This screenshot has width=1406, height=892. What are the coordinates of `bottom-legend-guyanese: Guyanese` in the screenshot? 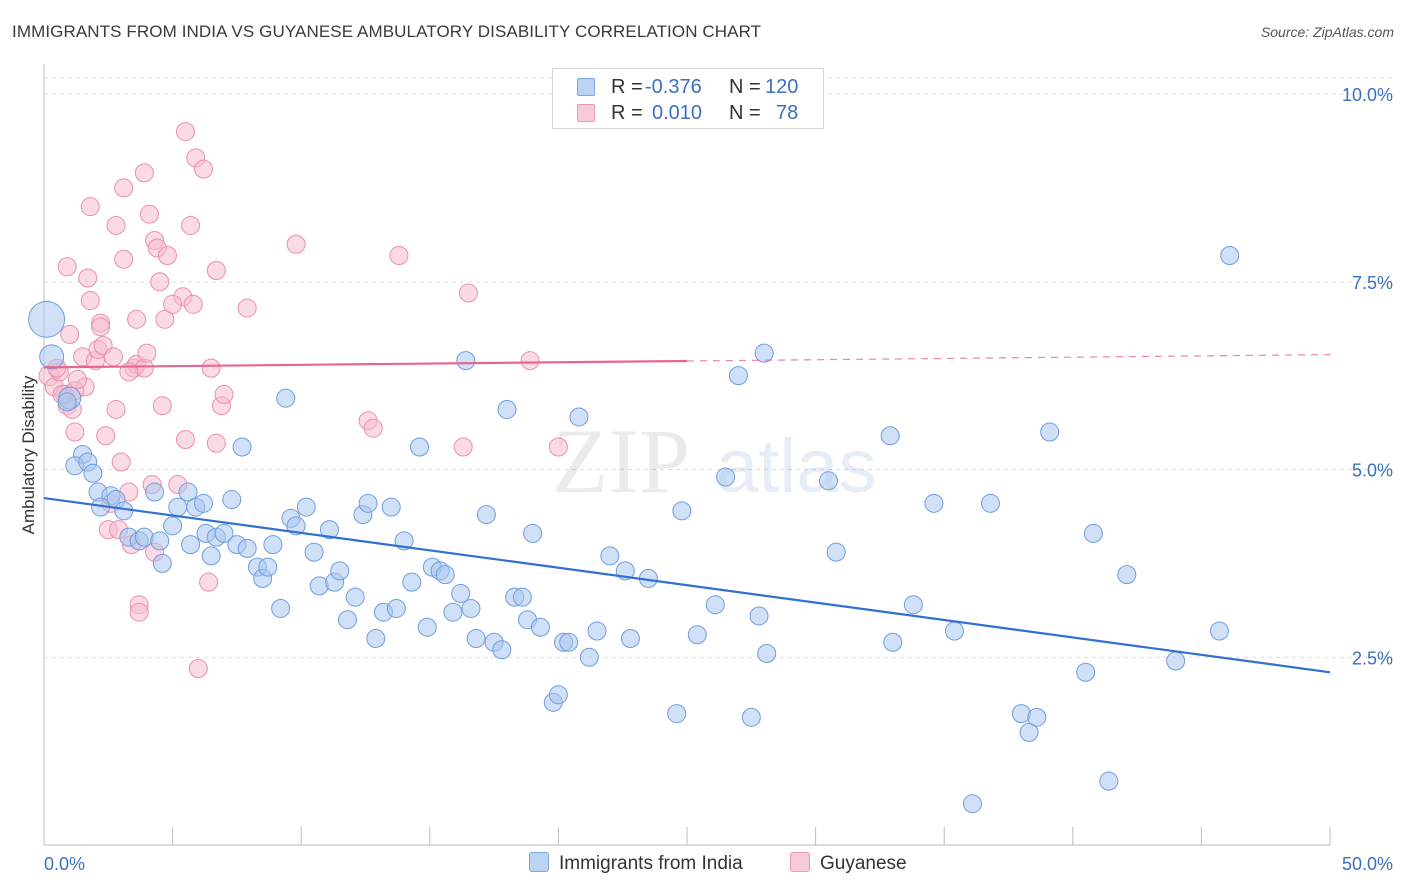 It's located at (848, 863).